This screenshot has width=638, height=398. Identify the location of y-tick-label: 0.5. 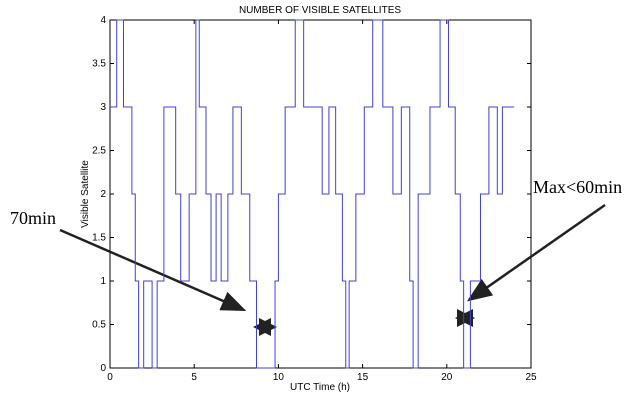
(99, 325).